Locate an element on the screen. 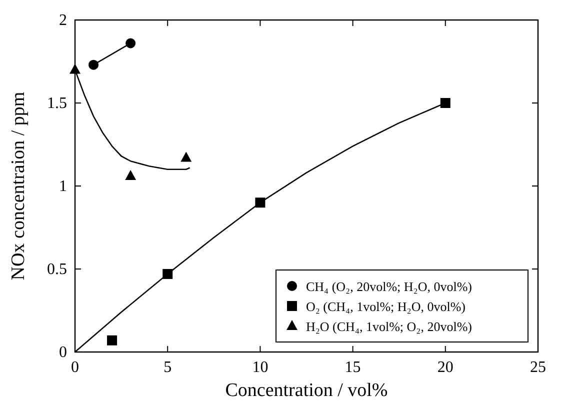  x-axis-title: Concentration / vol% is located at coordinates (306, 390).